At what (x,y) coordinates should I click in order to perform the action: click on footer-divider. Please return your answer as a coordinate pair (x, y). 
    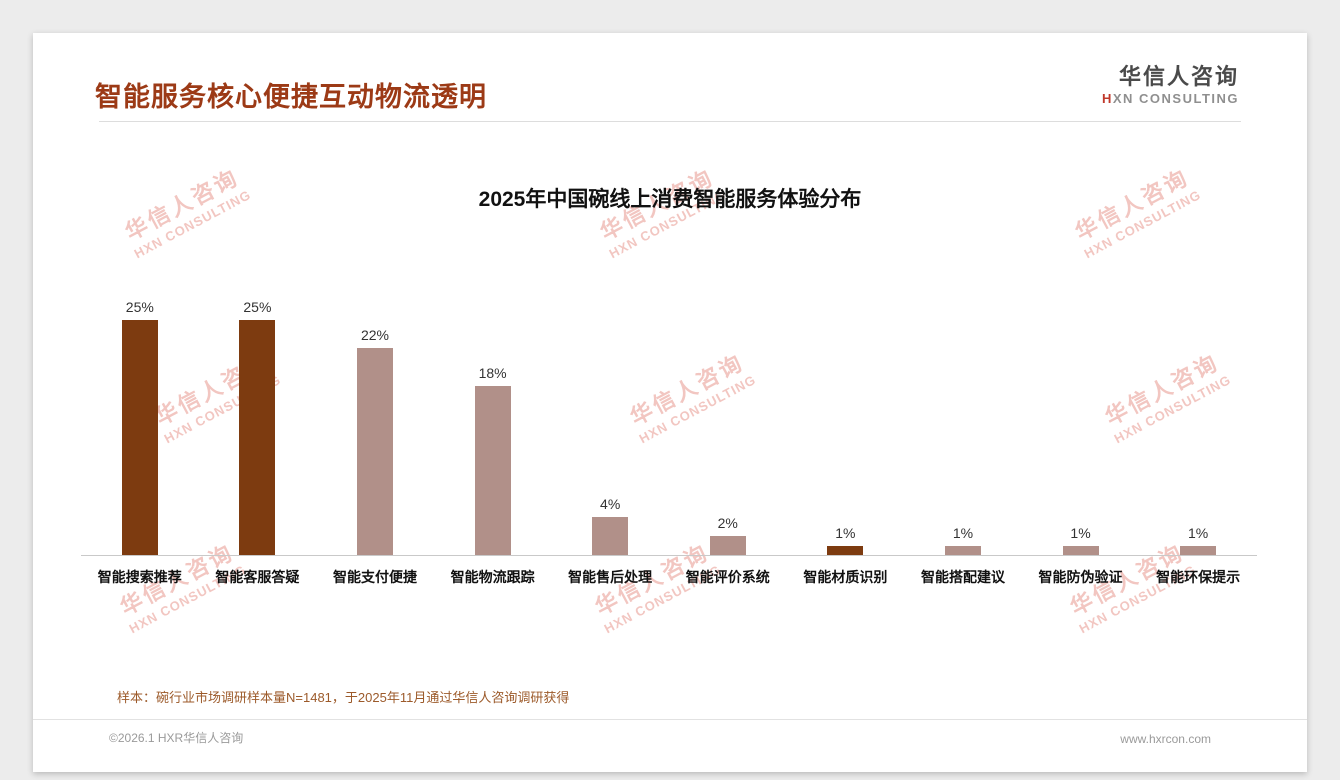
    Looking at the image, I should click on (670, 719).